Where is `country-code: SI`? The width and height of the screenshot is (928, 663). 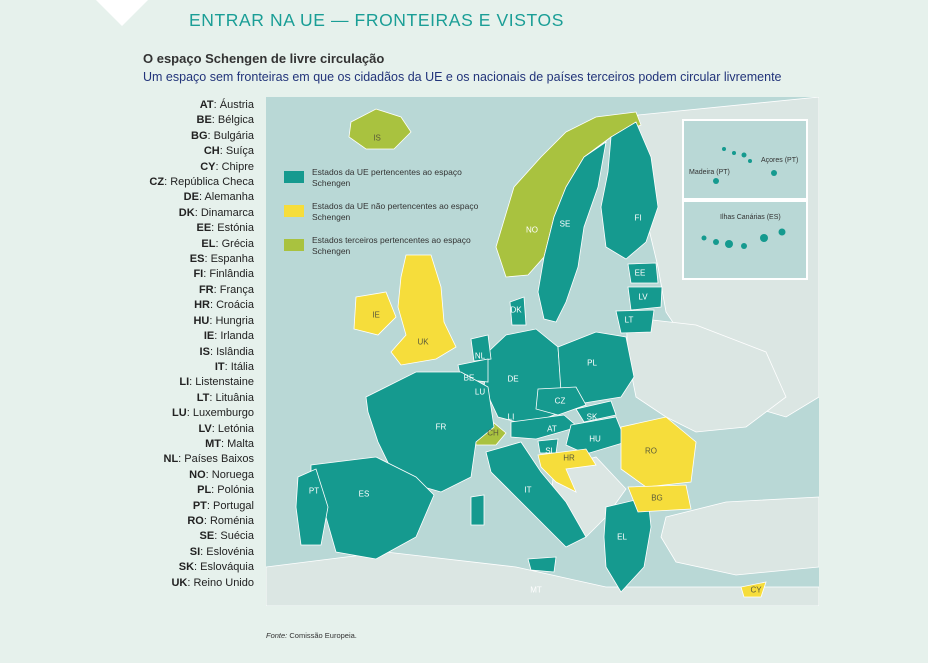 country-code: SI is located at coordinates (195, 551).